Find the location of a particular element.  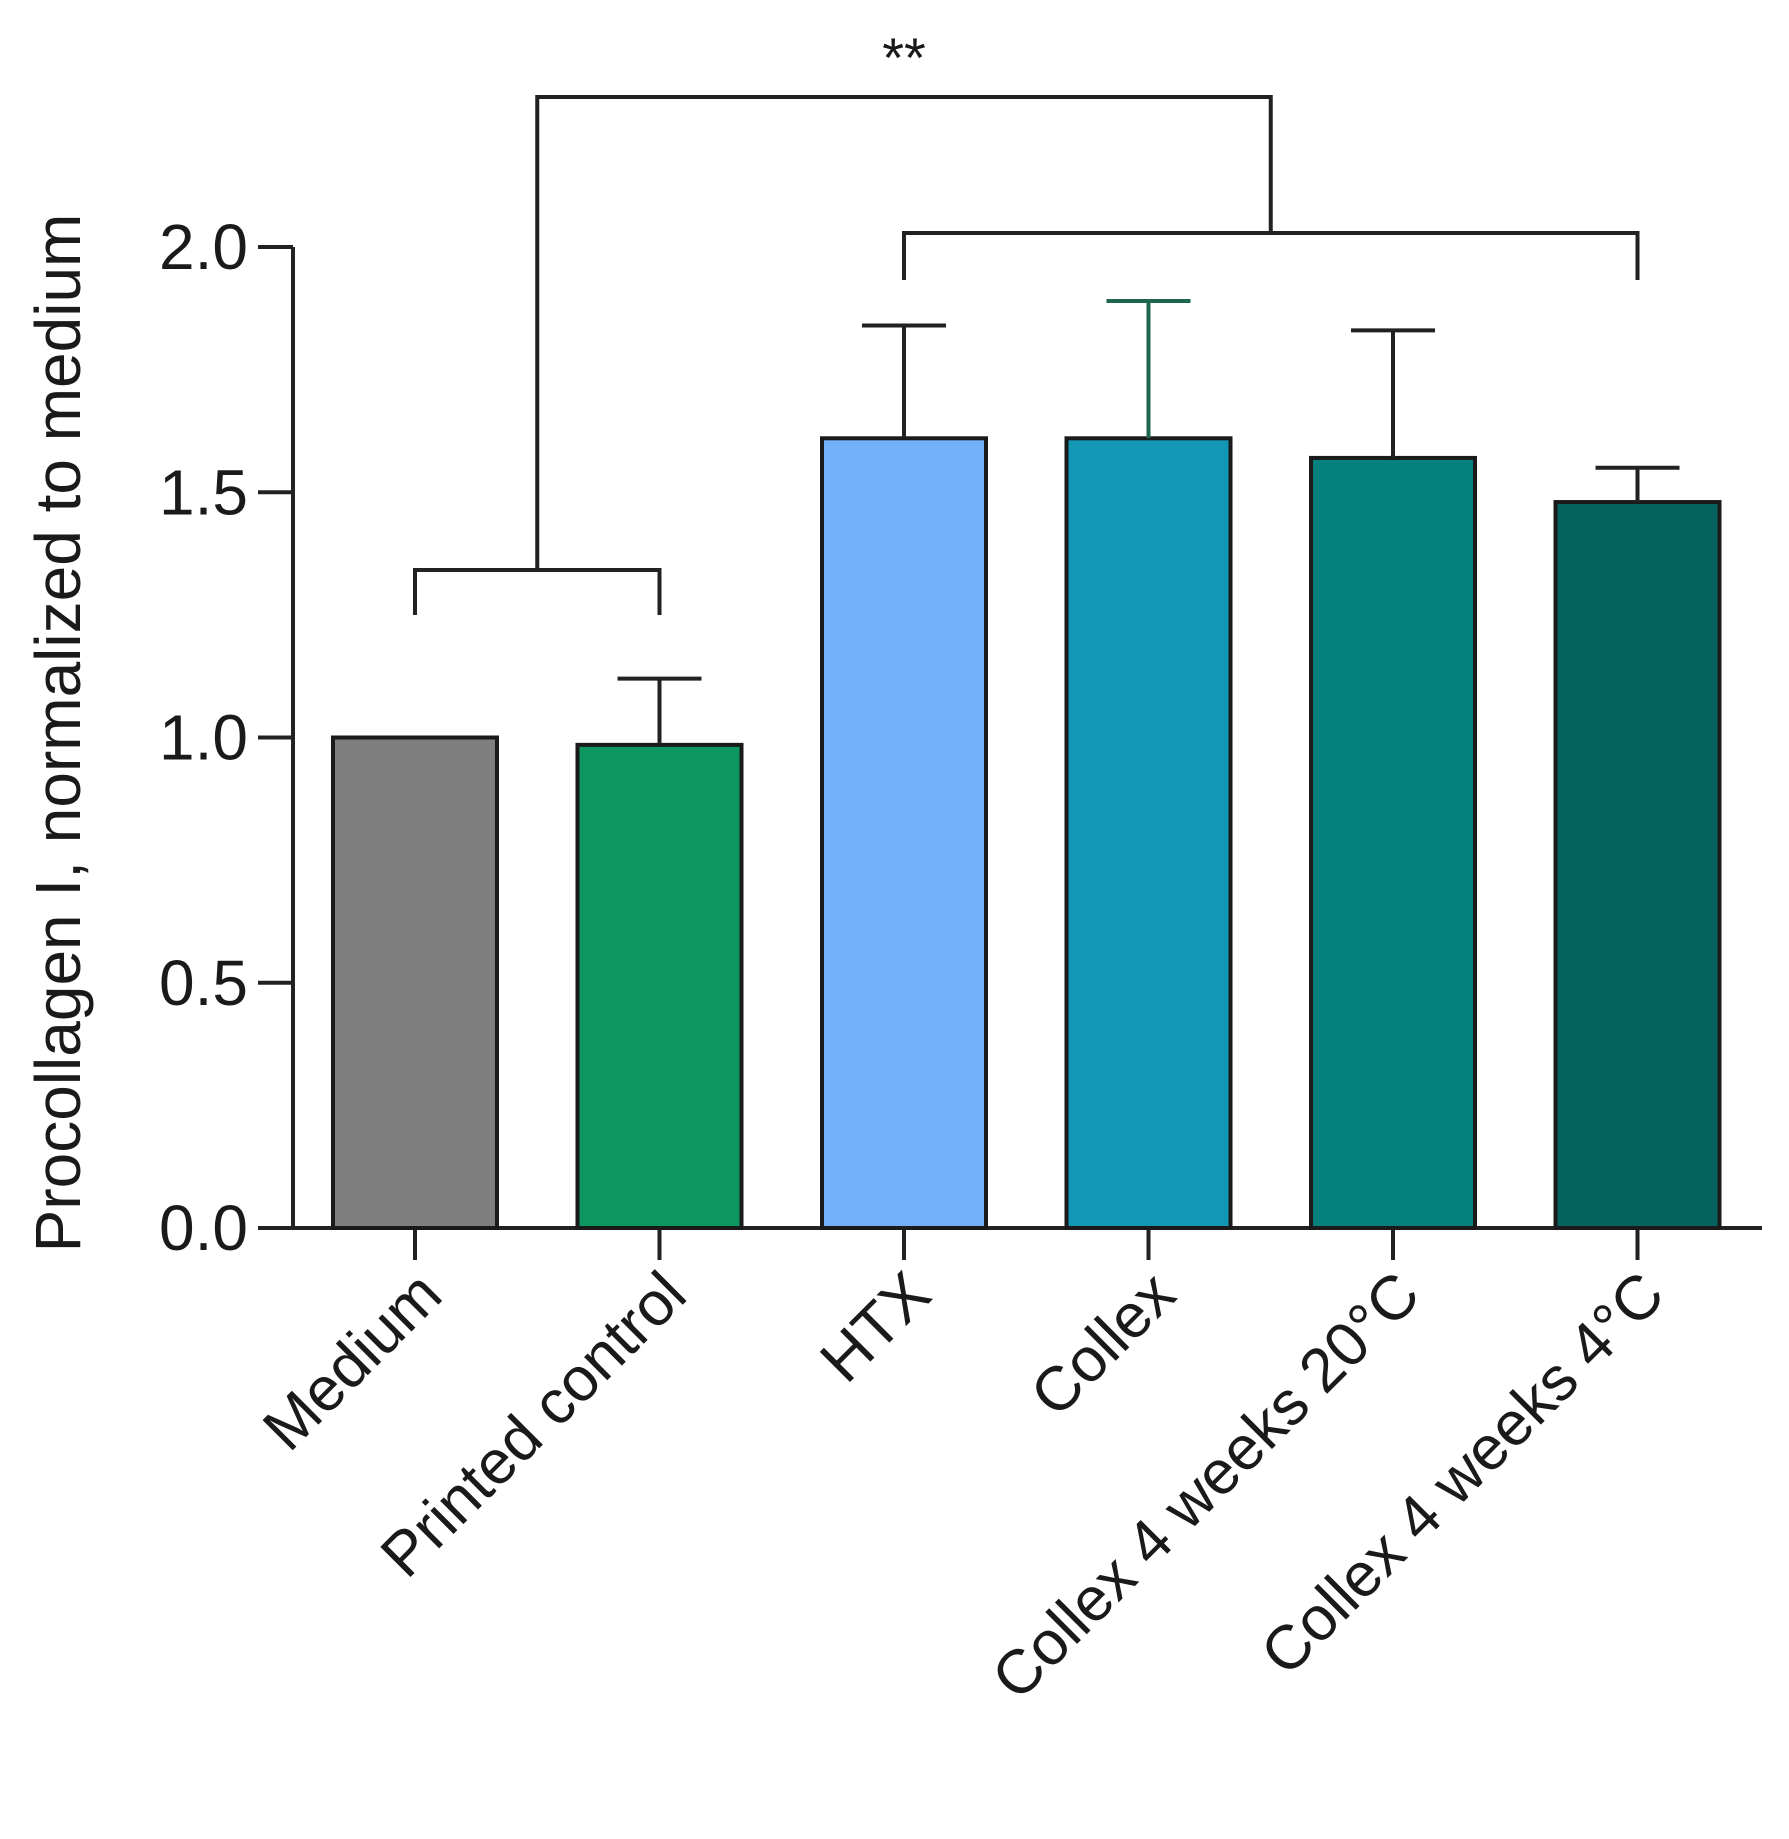

bar-collex-4-weeks-20-c is located at coordinates (1393, 843).